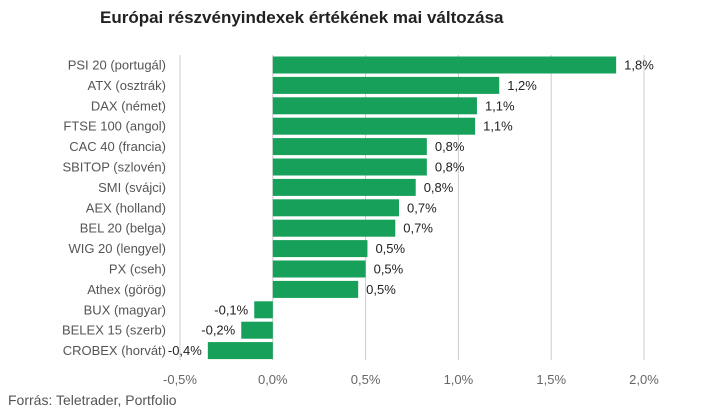 This screenshot has height=416, width=723. Describe the element at coordinates (127, 85) in the screenshot. I see `category-label: ATX (osztrák)` at that location.